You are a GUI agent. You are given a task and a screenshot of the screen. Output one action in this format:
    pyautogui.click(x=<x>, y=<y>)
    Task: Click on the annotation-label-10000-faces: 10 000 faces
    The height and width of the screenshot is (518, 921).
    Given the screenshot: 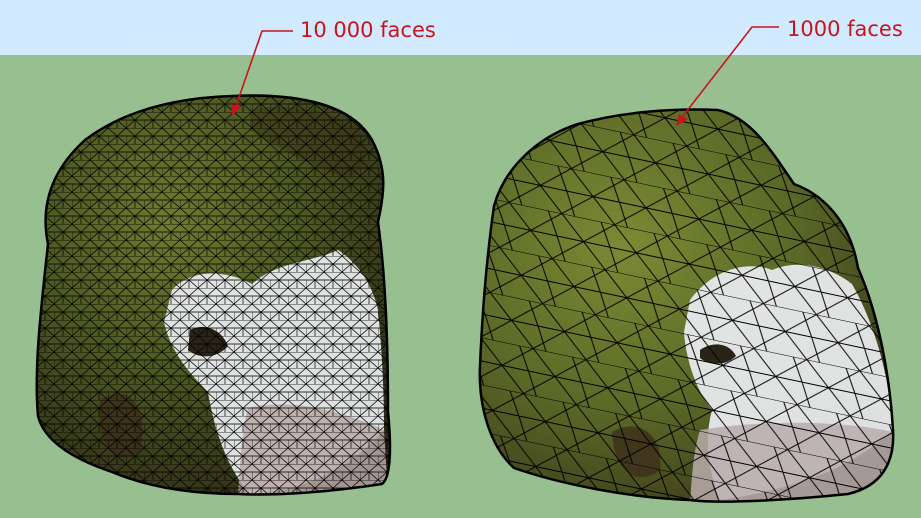 What is the action you would take?
    pyautogui.click(x=368, y=30)
    